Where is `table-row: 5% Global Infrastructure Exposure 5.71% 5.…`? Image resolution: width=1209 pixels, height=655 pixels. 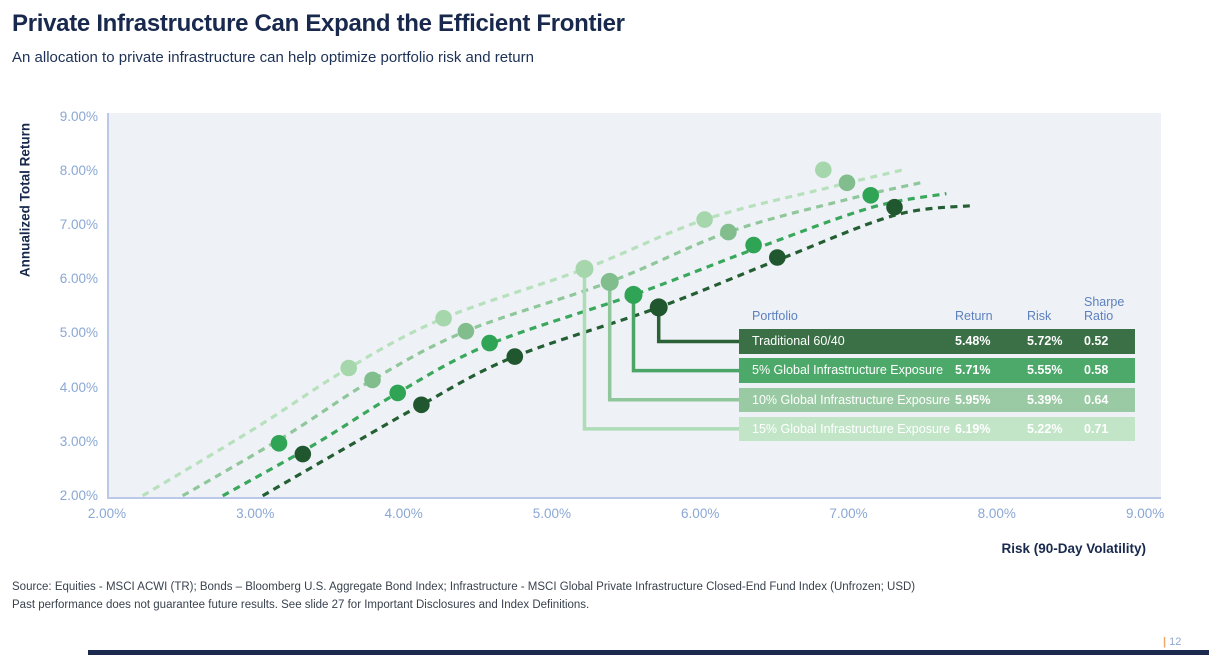
table-row: 5% Global Infrastructure Exposure 5.71% 5.… is located at coordinates (937, 370).